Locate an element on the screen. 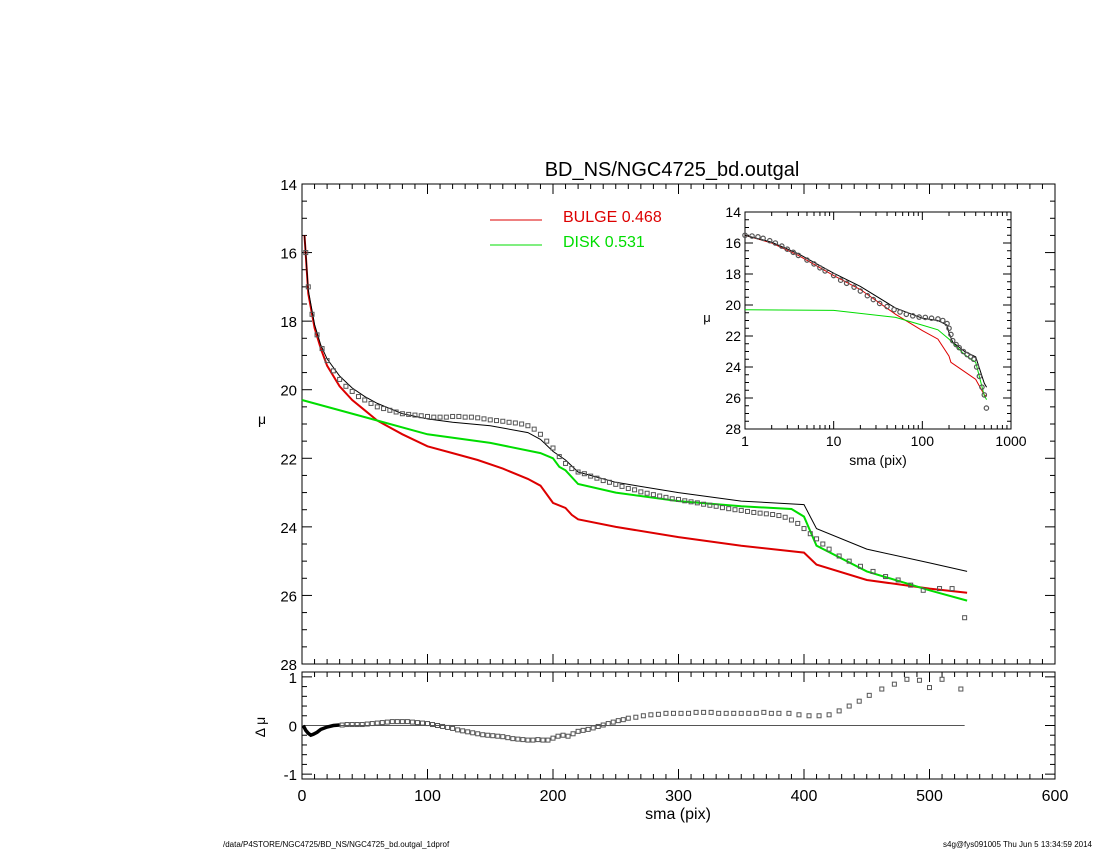  residual-panel: -101 0 100 200 300 400 500 600 Δ μ sma (pix) is located at coordinates (660, 746).